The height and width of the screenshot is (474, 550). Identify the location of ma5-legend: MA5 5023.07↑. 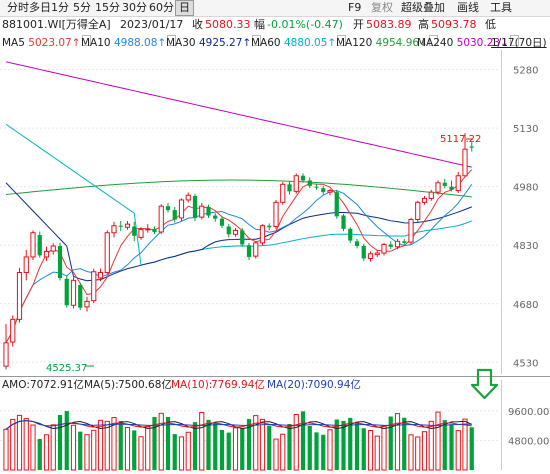
(46, 43).